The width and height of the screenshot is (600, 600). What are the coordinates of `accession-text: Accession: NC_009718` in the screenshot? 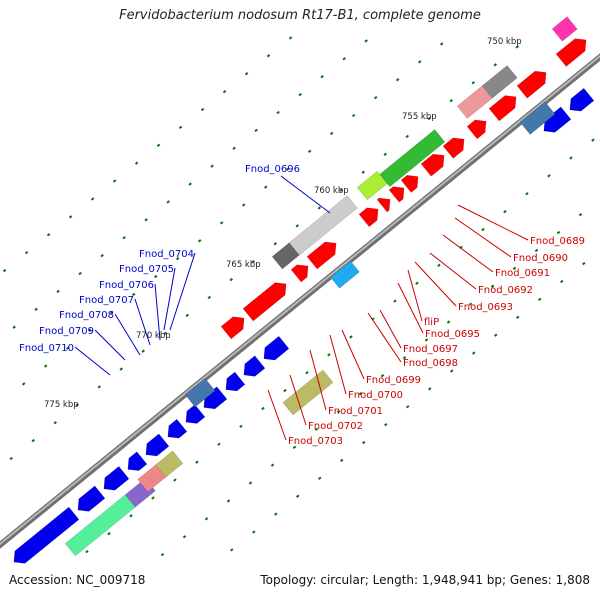 It's located at (77, 580).